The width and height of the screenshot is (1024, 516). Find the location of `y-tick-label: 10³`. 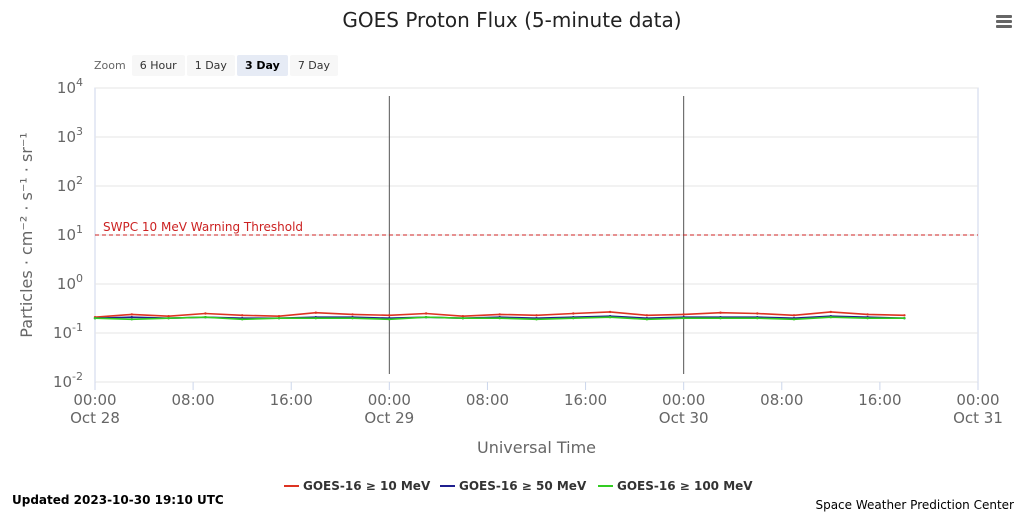

y-tick-label: 10³ is located at coordinates (70, 135).